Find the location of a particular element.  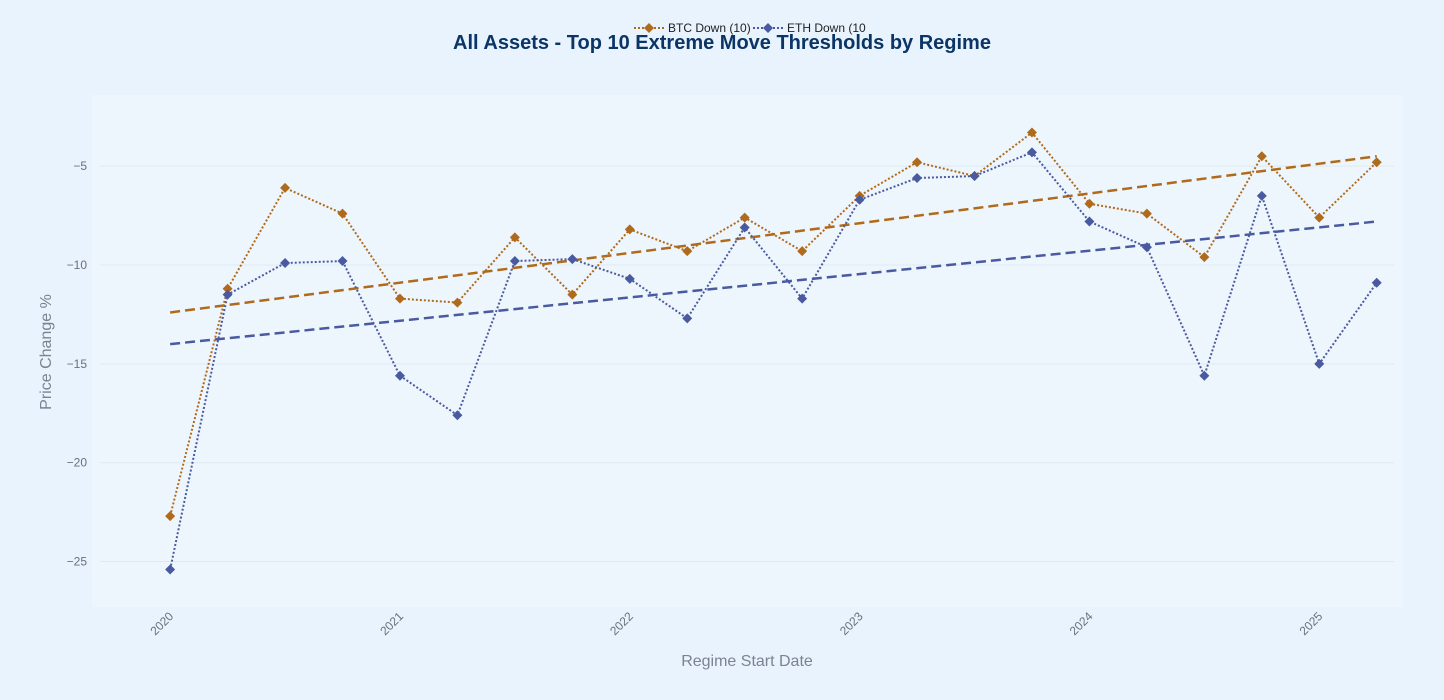

legend: BTC Down (10) ETH Down (10 is located at coordinates (750, 28).